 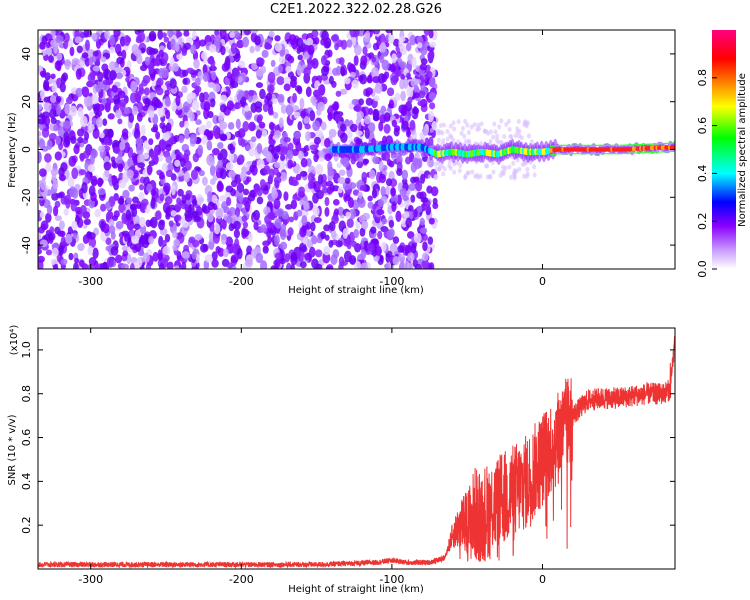 I want to click on chart-title: C2E1.2022.322.02.28.G26, so click(x=356, y=9).